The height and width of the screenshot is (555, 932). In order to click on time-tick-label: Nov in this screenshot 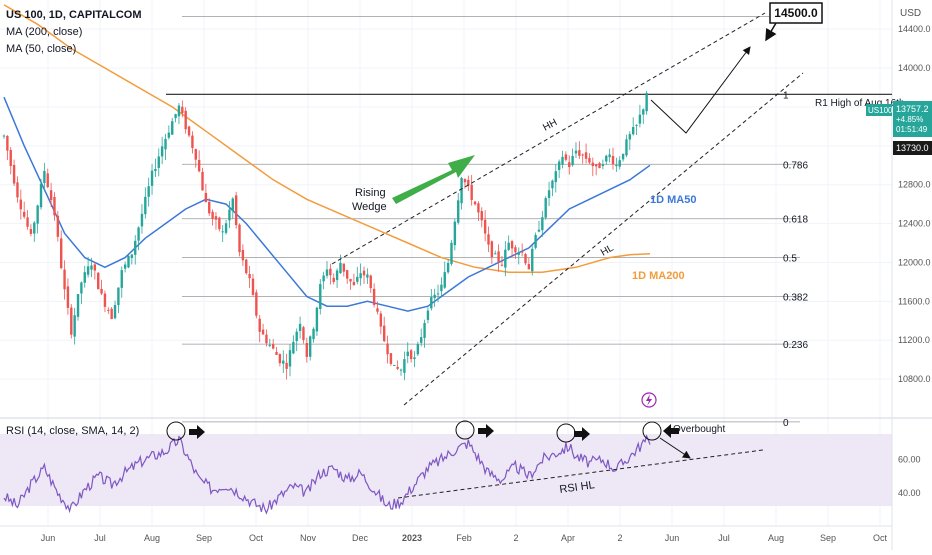, I will do `click(308, 538)`.